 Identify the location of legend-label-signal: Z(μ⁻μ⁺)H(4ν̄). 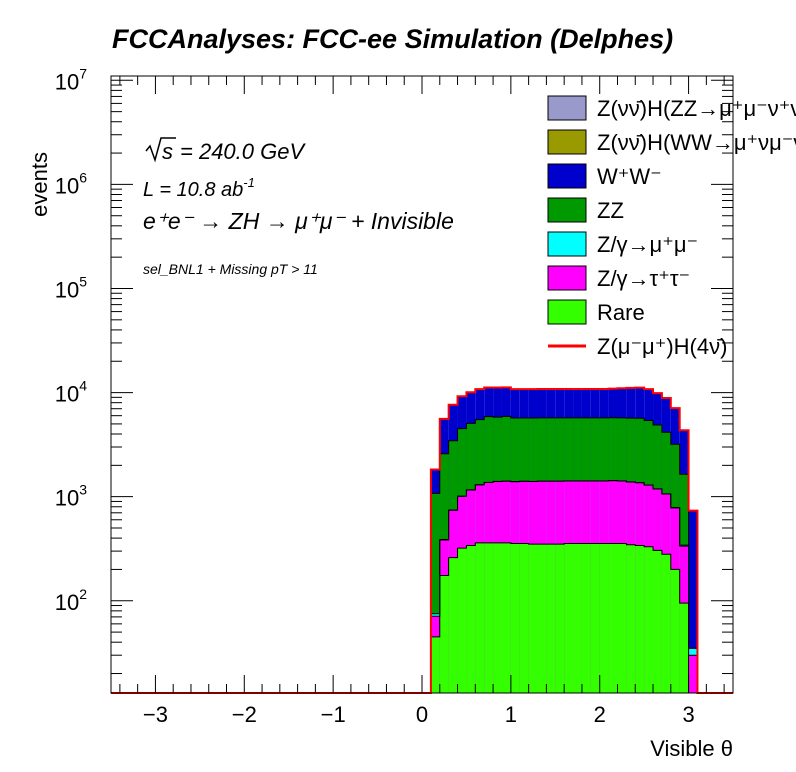
(662, 346).